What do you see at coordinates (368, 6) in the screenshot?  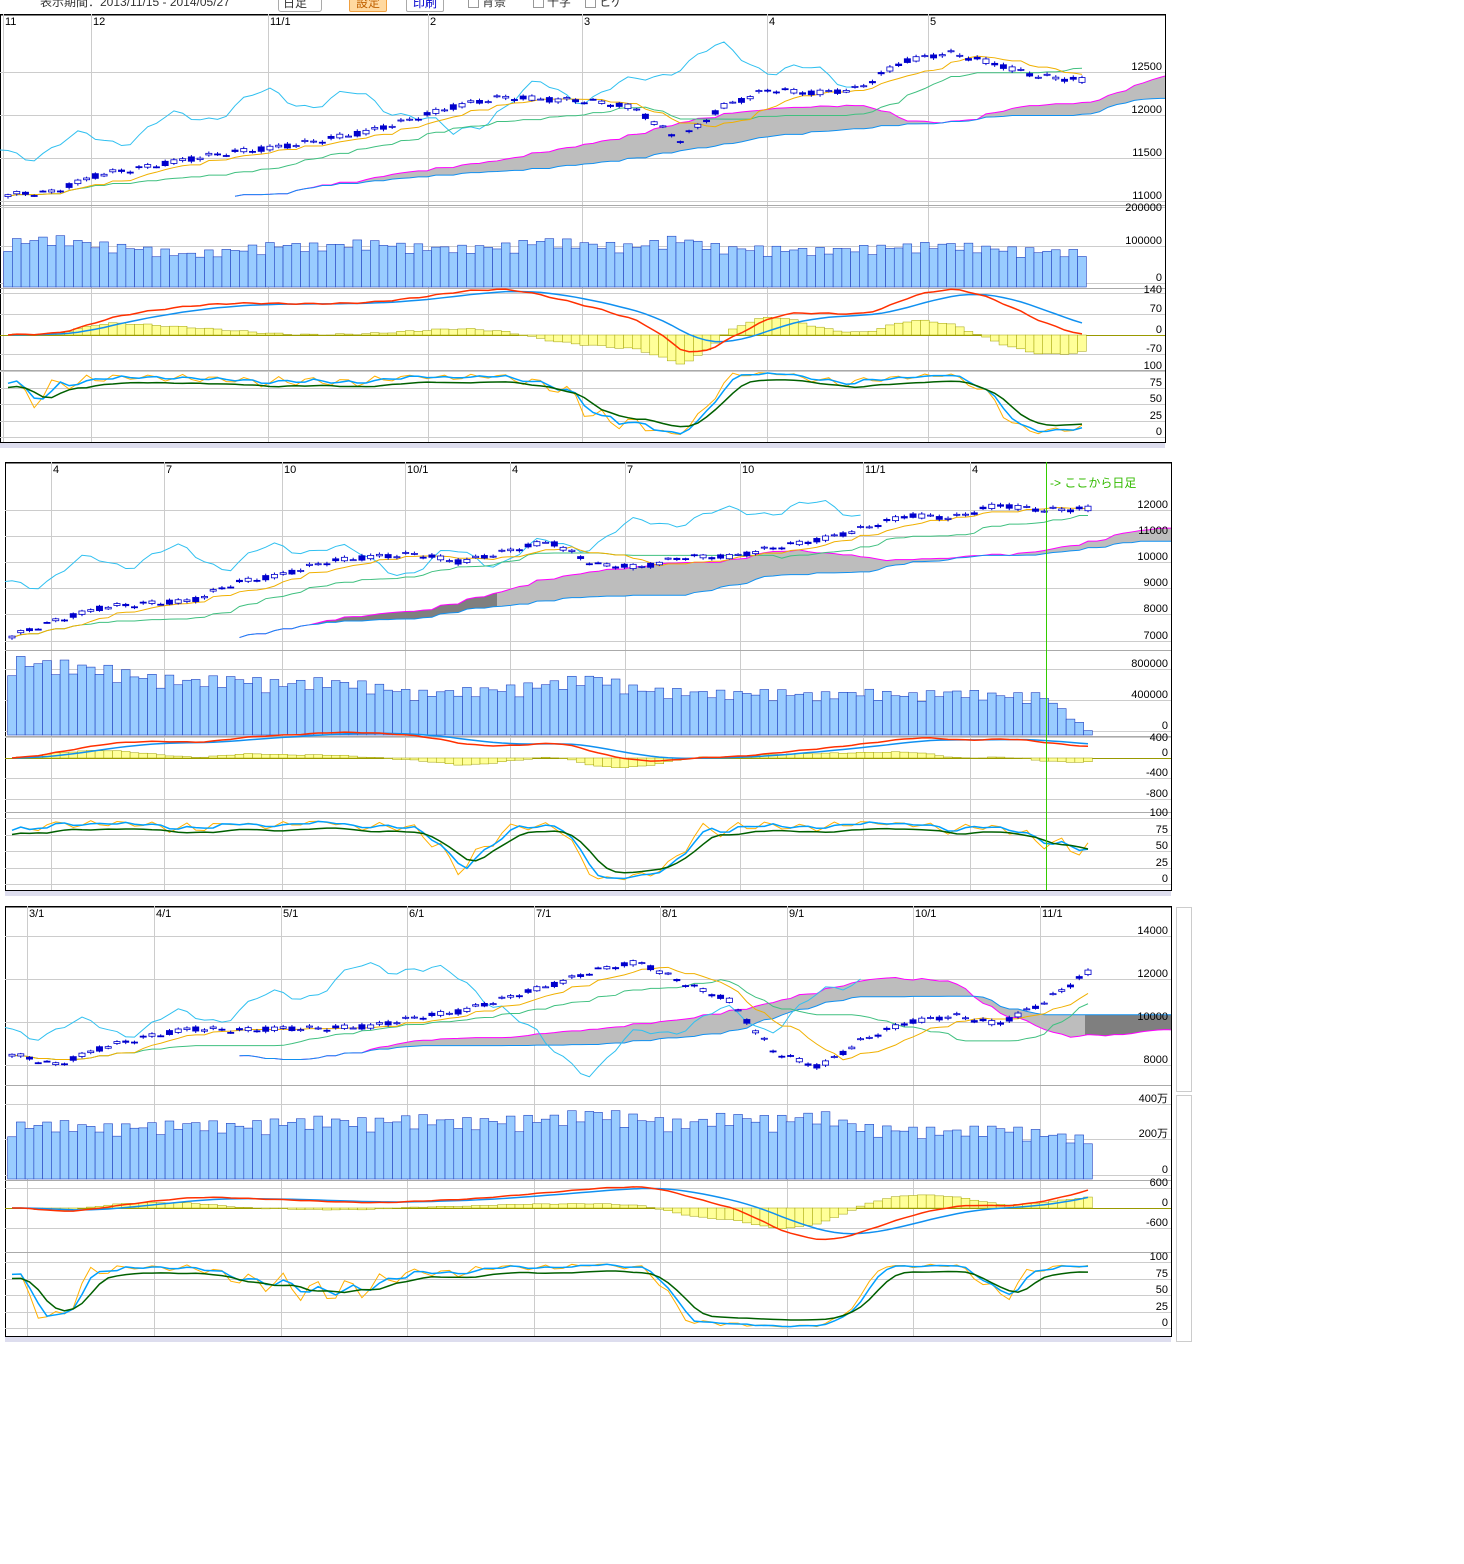 I see `settings-button: 設定` at bounding box center [368, 6].